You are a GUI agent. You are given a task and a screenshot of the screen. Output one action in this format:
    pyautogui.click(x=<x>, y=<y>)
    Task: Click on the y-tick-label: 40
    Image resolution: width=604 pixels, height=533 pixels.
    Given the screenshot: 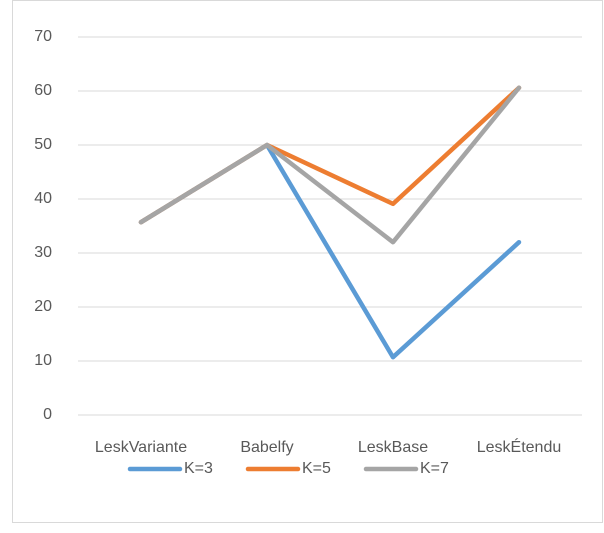 What is the action you would take?
    pyautogui.click(x=43, y=198)
    